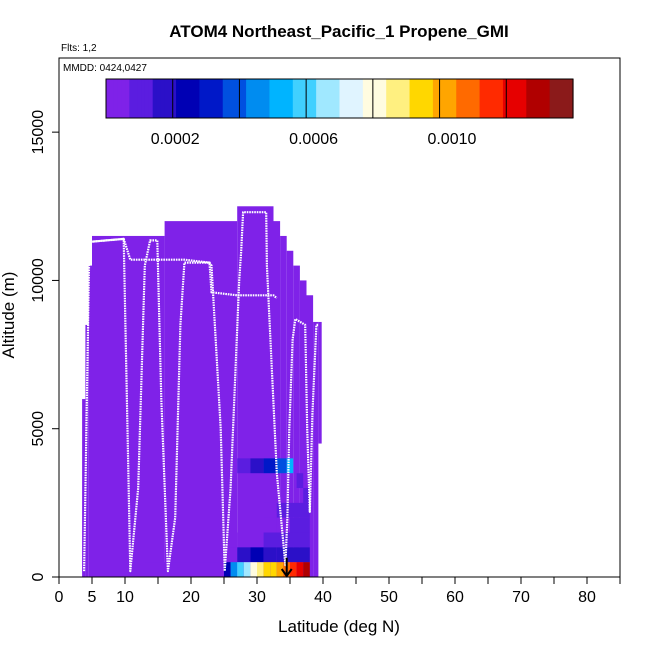 The height and width of the screenshot is (650, 650). I want to click on x-tick-label: 50, so click(389, 597).